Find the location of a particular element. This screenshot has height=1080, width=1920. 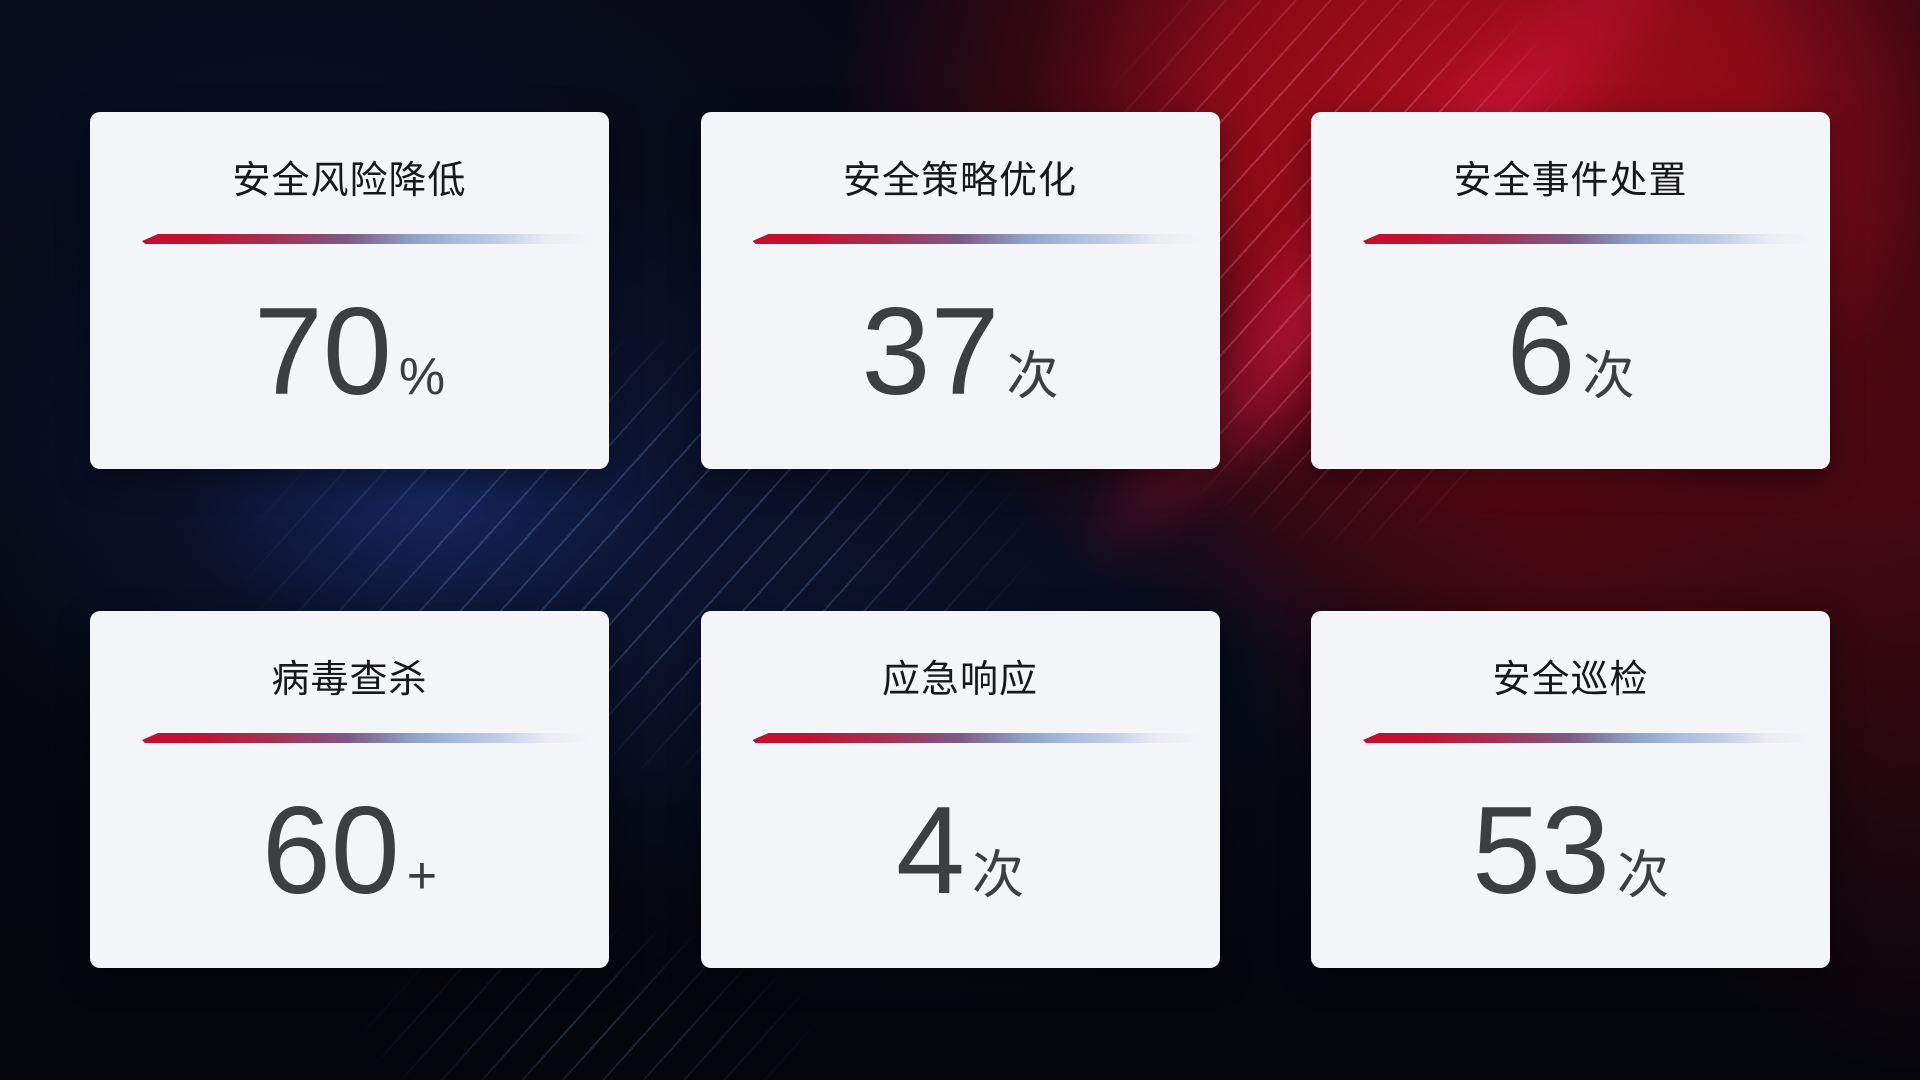

card-title: 安全事件处置 is located at coordinates (1570, 181).